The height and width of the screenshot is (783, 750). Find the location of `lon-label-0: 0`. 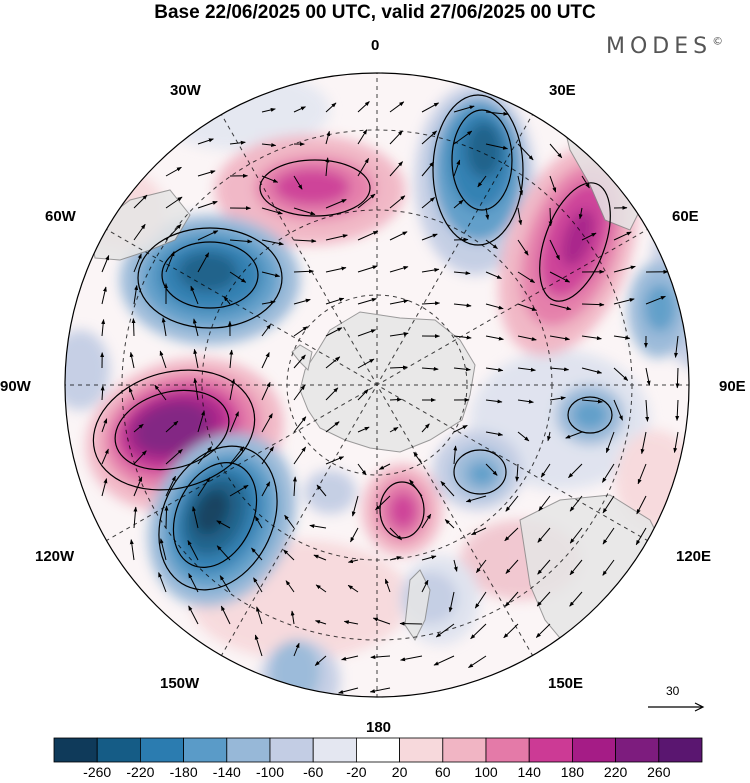

lon-label-0: 0 is located at coordinates (375, 45).